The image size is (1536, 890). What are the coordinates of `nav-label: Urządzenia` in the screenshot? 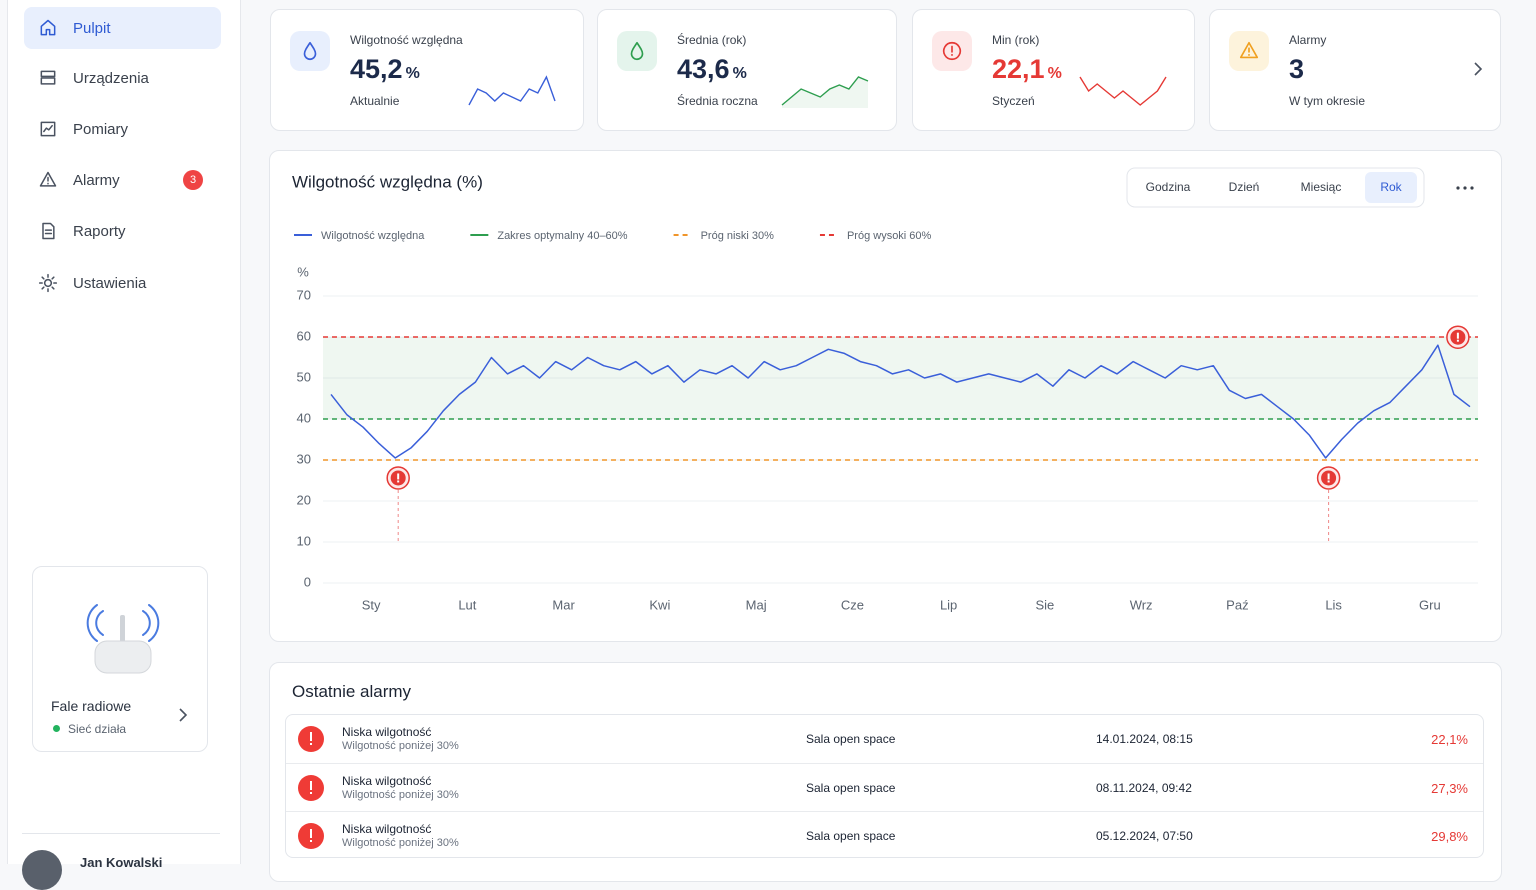 It's located at (111, 78).